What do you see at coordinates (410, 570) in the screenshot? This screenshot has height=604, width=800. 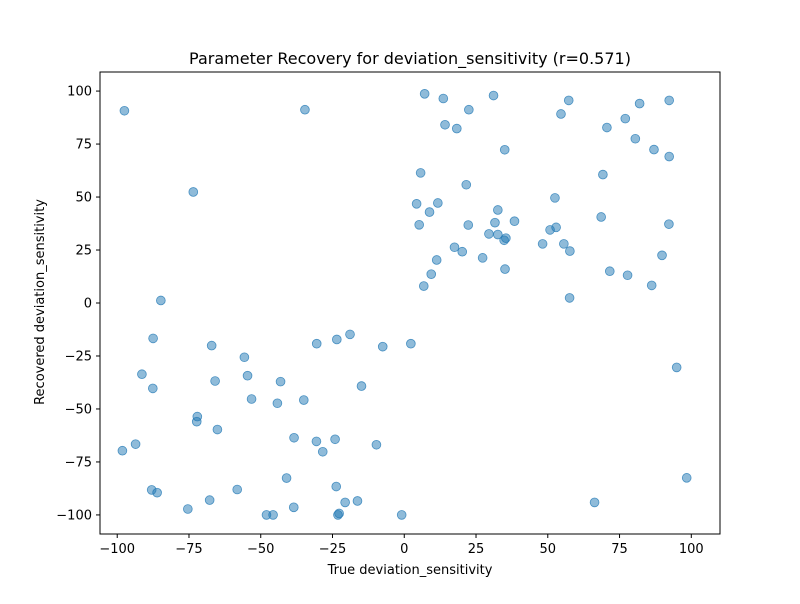 I see `x-axis-label: True deviation_sensitivity` at bounding box center [410, 570].